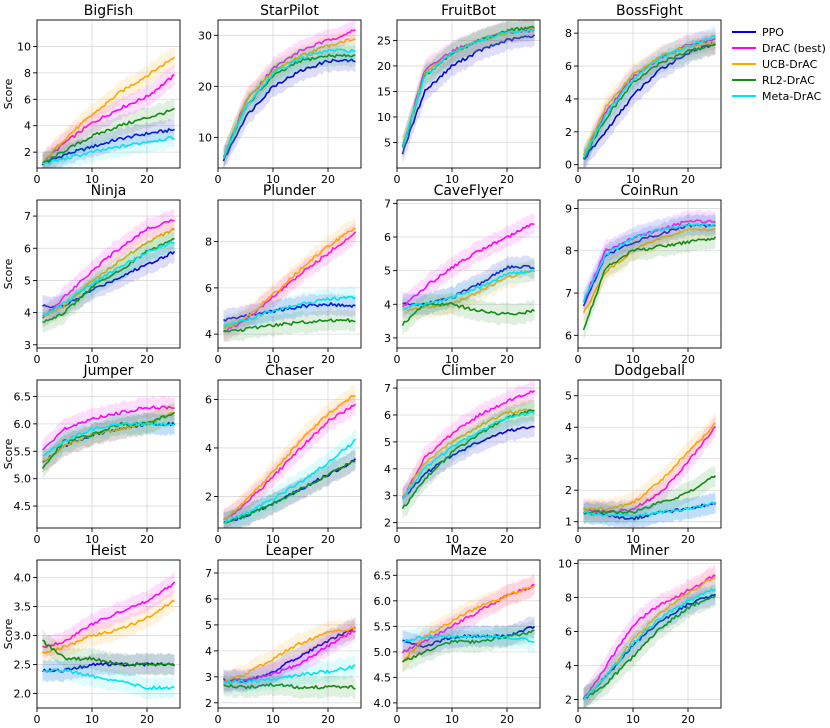 This screenshot has height=728, width=830. Describe the element at coordinates (568, 522) in the screenshot. I see `y-tick-label: 1` at that location.